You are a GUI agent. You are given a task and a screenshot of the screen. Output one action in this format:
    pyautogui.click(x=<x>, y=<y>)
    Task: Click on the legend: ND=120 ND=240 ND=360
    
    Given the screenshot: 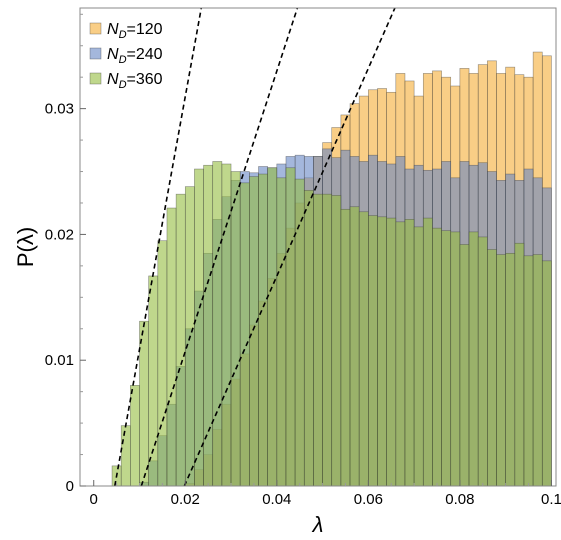 What is the action you would take?
    pyautogui.click(x=126, y=56)
    